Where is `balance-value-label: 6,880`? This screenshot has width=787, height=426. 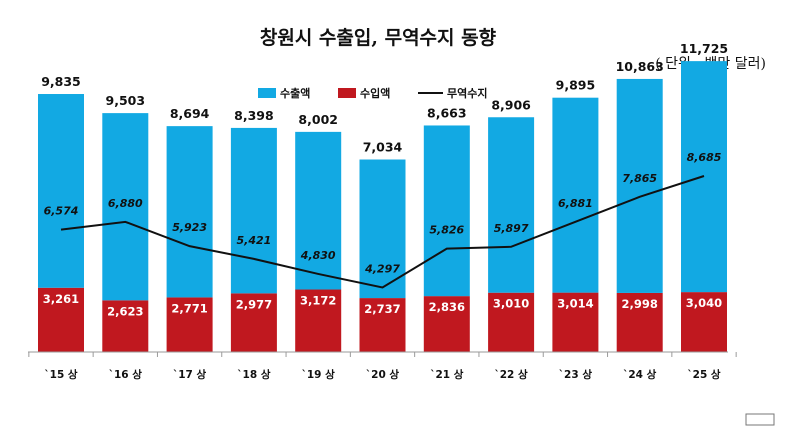 balance-value-label: 6,880 is located at coordinates (125, 203).